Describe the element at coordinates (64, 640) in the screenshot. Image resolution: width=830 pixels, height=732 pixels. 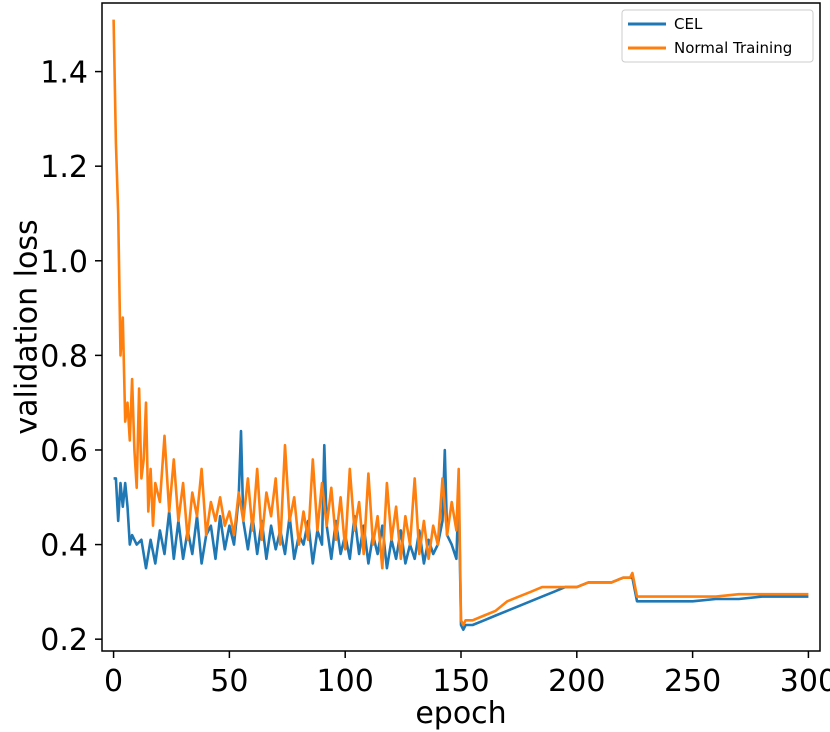
I see `y-tick-label: 0.2` at that location.